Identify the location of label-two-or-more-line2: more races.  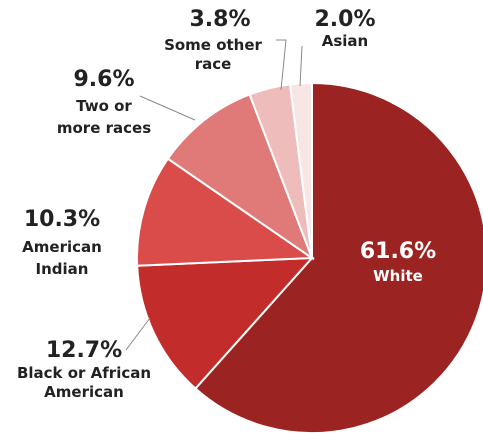
(104, 128).